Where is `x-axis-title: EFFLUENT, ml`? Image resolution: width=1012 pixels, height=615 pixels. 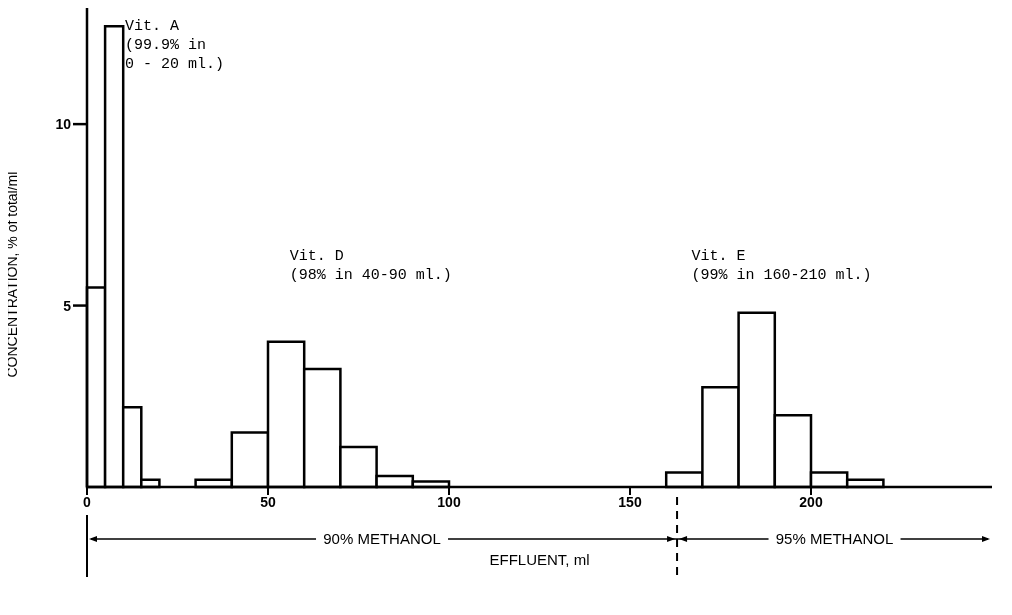
x-axis-title: EFFLUENT, ml is located at coordinates (539, 559).